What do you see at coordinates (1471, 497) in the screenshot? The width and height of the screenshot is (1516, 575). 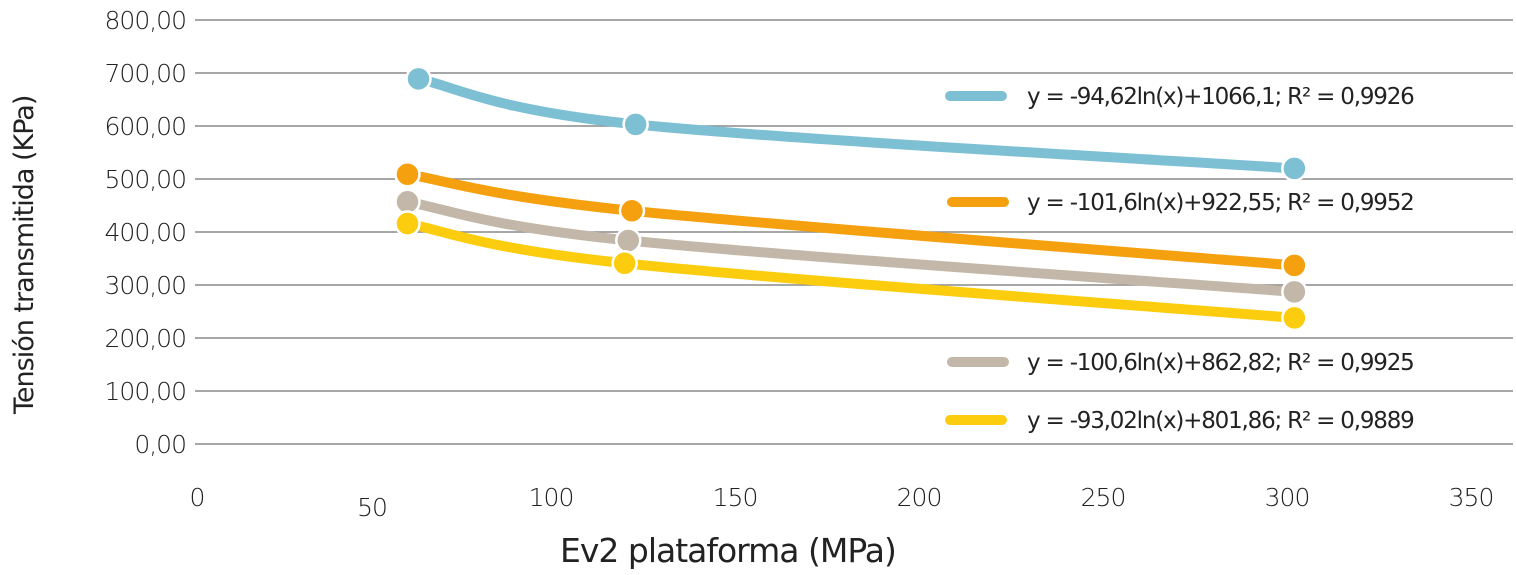 I see `x-tick-label: 350` at bounding box center [1471, 497].